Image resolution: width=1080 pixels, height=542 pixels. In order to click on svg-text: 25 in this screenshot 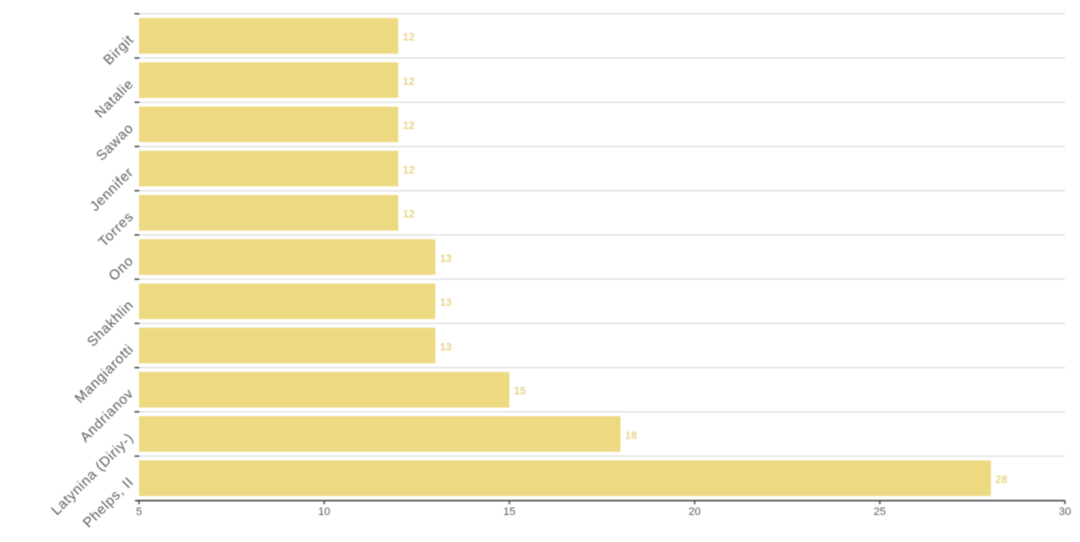, I will do `click(880, 512)`.